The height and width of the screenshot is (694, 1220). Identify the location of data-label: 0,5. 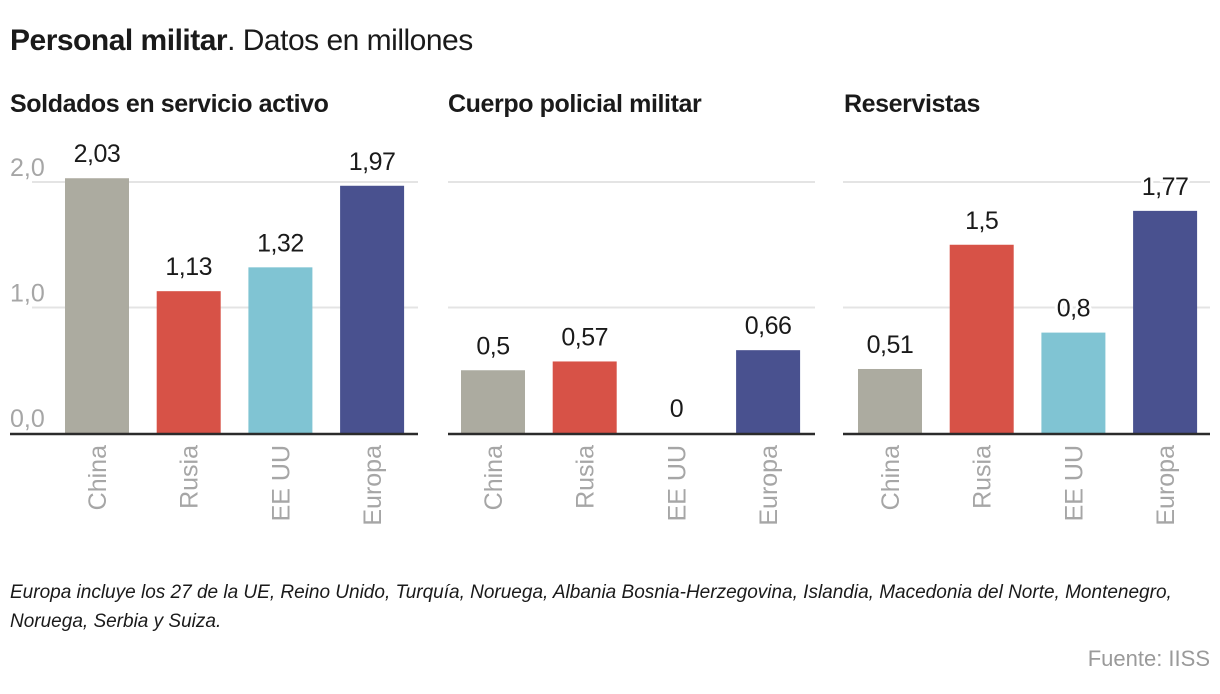
(492, 346).